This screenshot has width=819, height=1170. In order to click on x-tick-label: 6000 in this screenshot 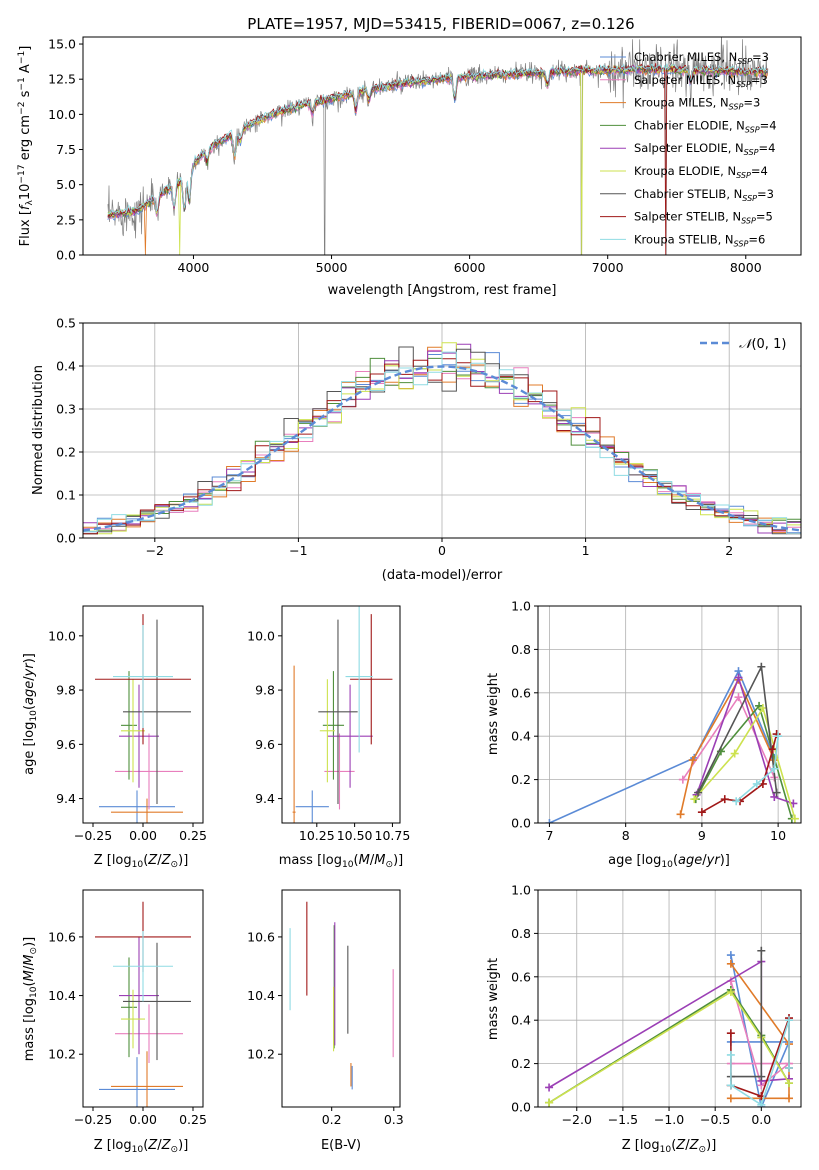, I will do `click(470, 267)`.